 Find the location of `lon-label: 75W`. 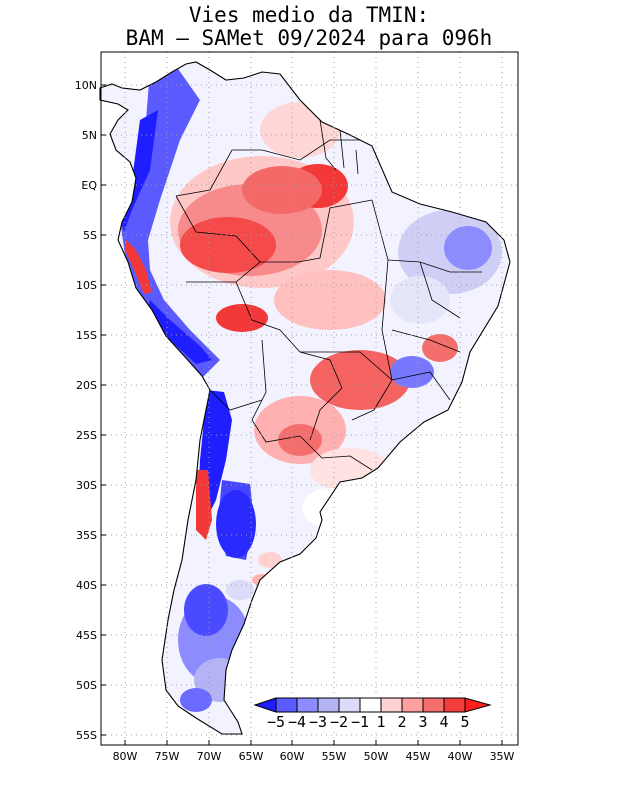

lon-label: 75W is located at coordinates (167, 756).